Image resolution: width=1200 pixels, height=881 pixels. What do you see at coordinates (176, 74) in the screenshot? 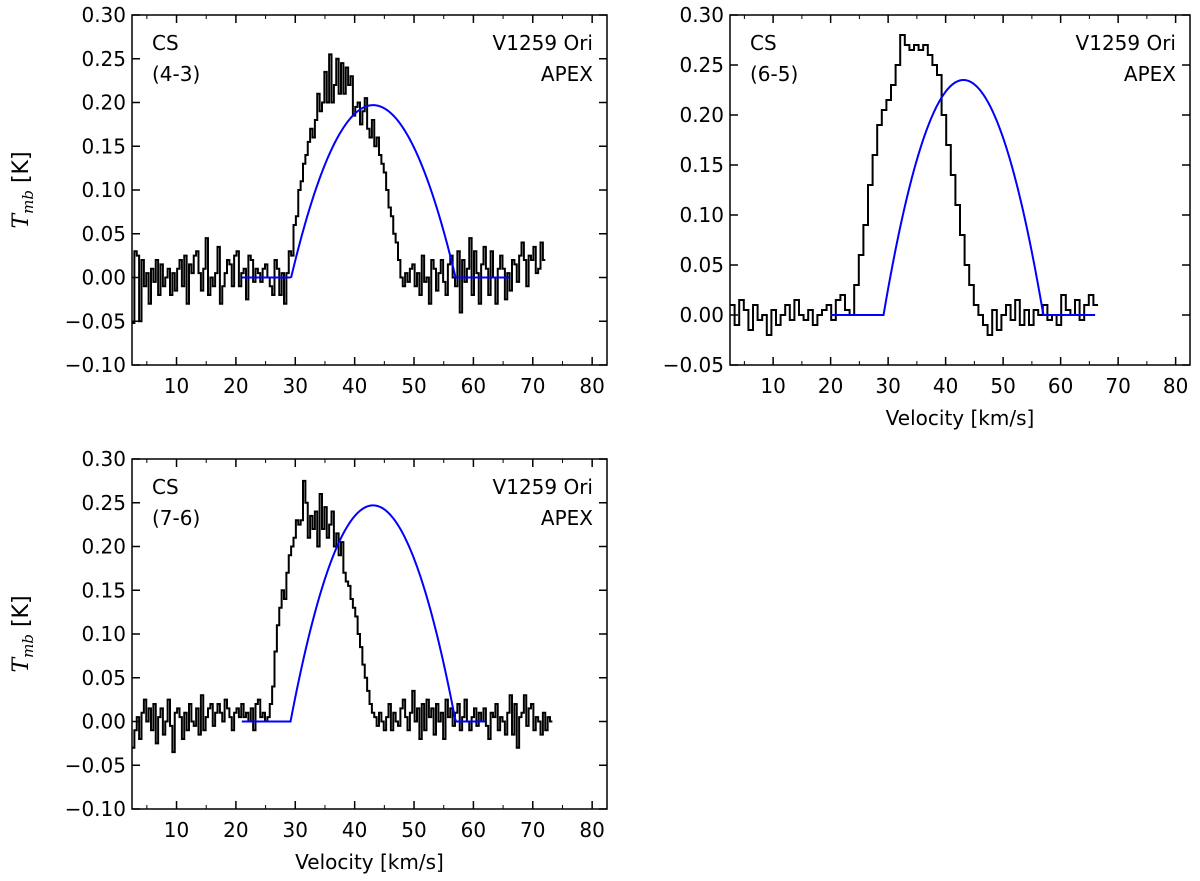
I see `transition-label: (4-3)` at bounding box center [176, 74].